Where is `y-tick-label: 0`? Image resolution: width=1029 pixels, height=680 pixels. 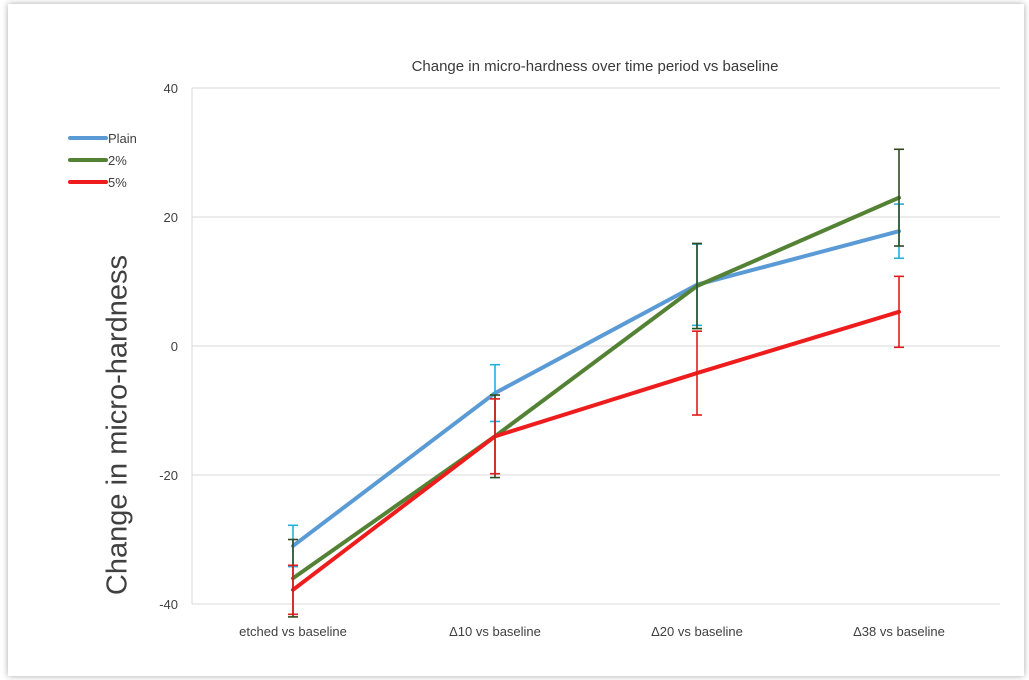
y-tick-label: 0 is located at coordinates (174, 346).